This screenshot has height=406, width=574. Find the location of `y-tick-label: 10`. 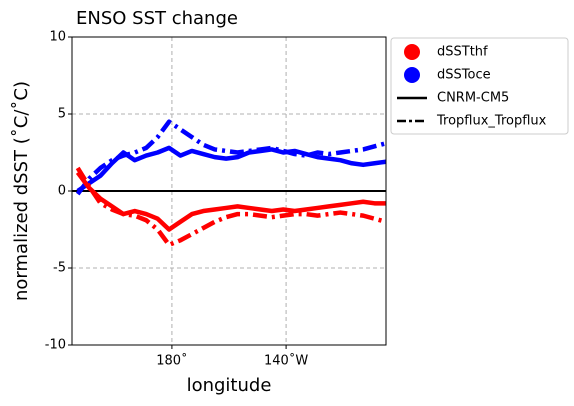

y-tick-label: 10 is located at coordinates (57, 37).